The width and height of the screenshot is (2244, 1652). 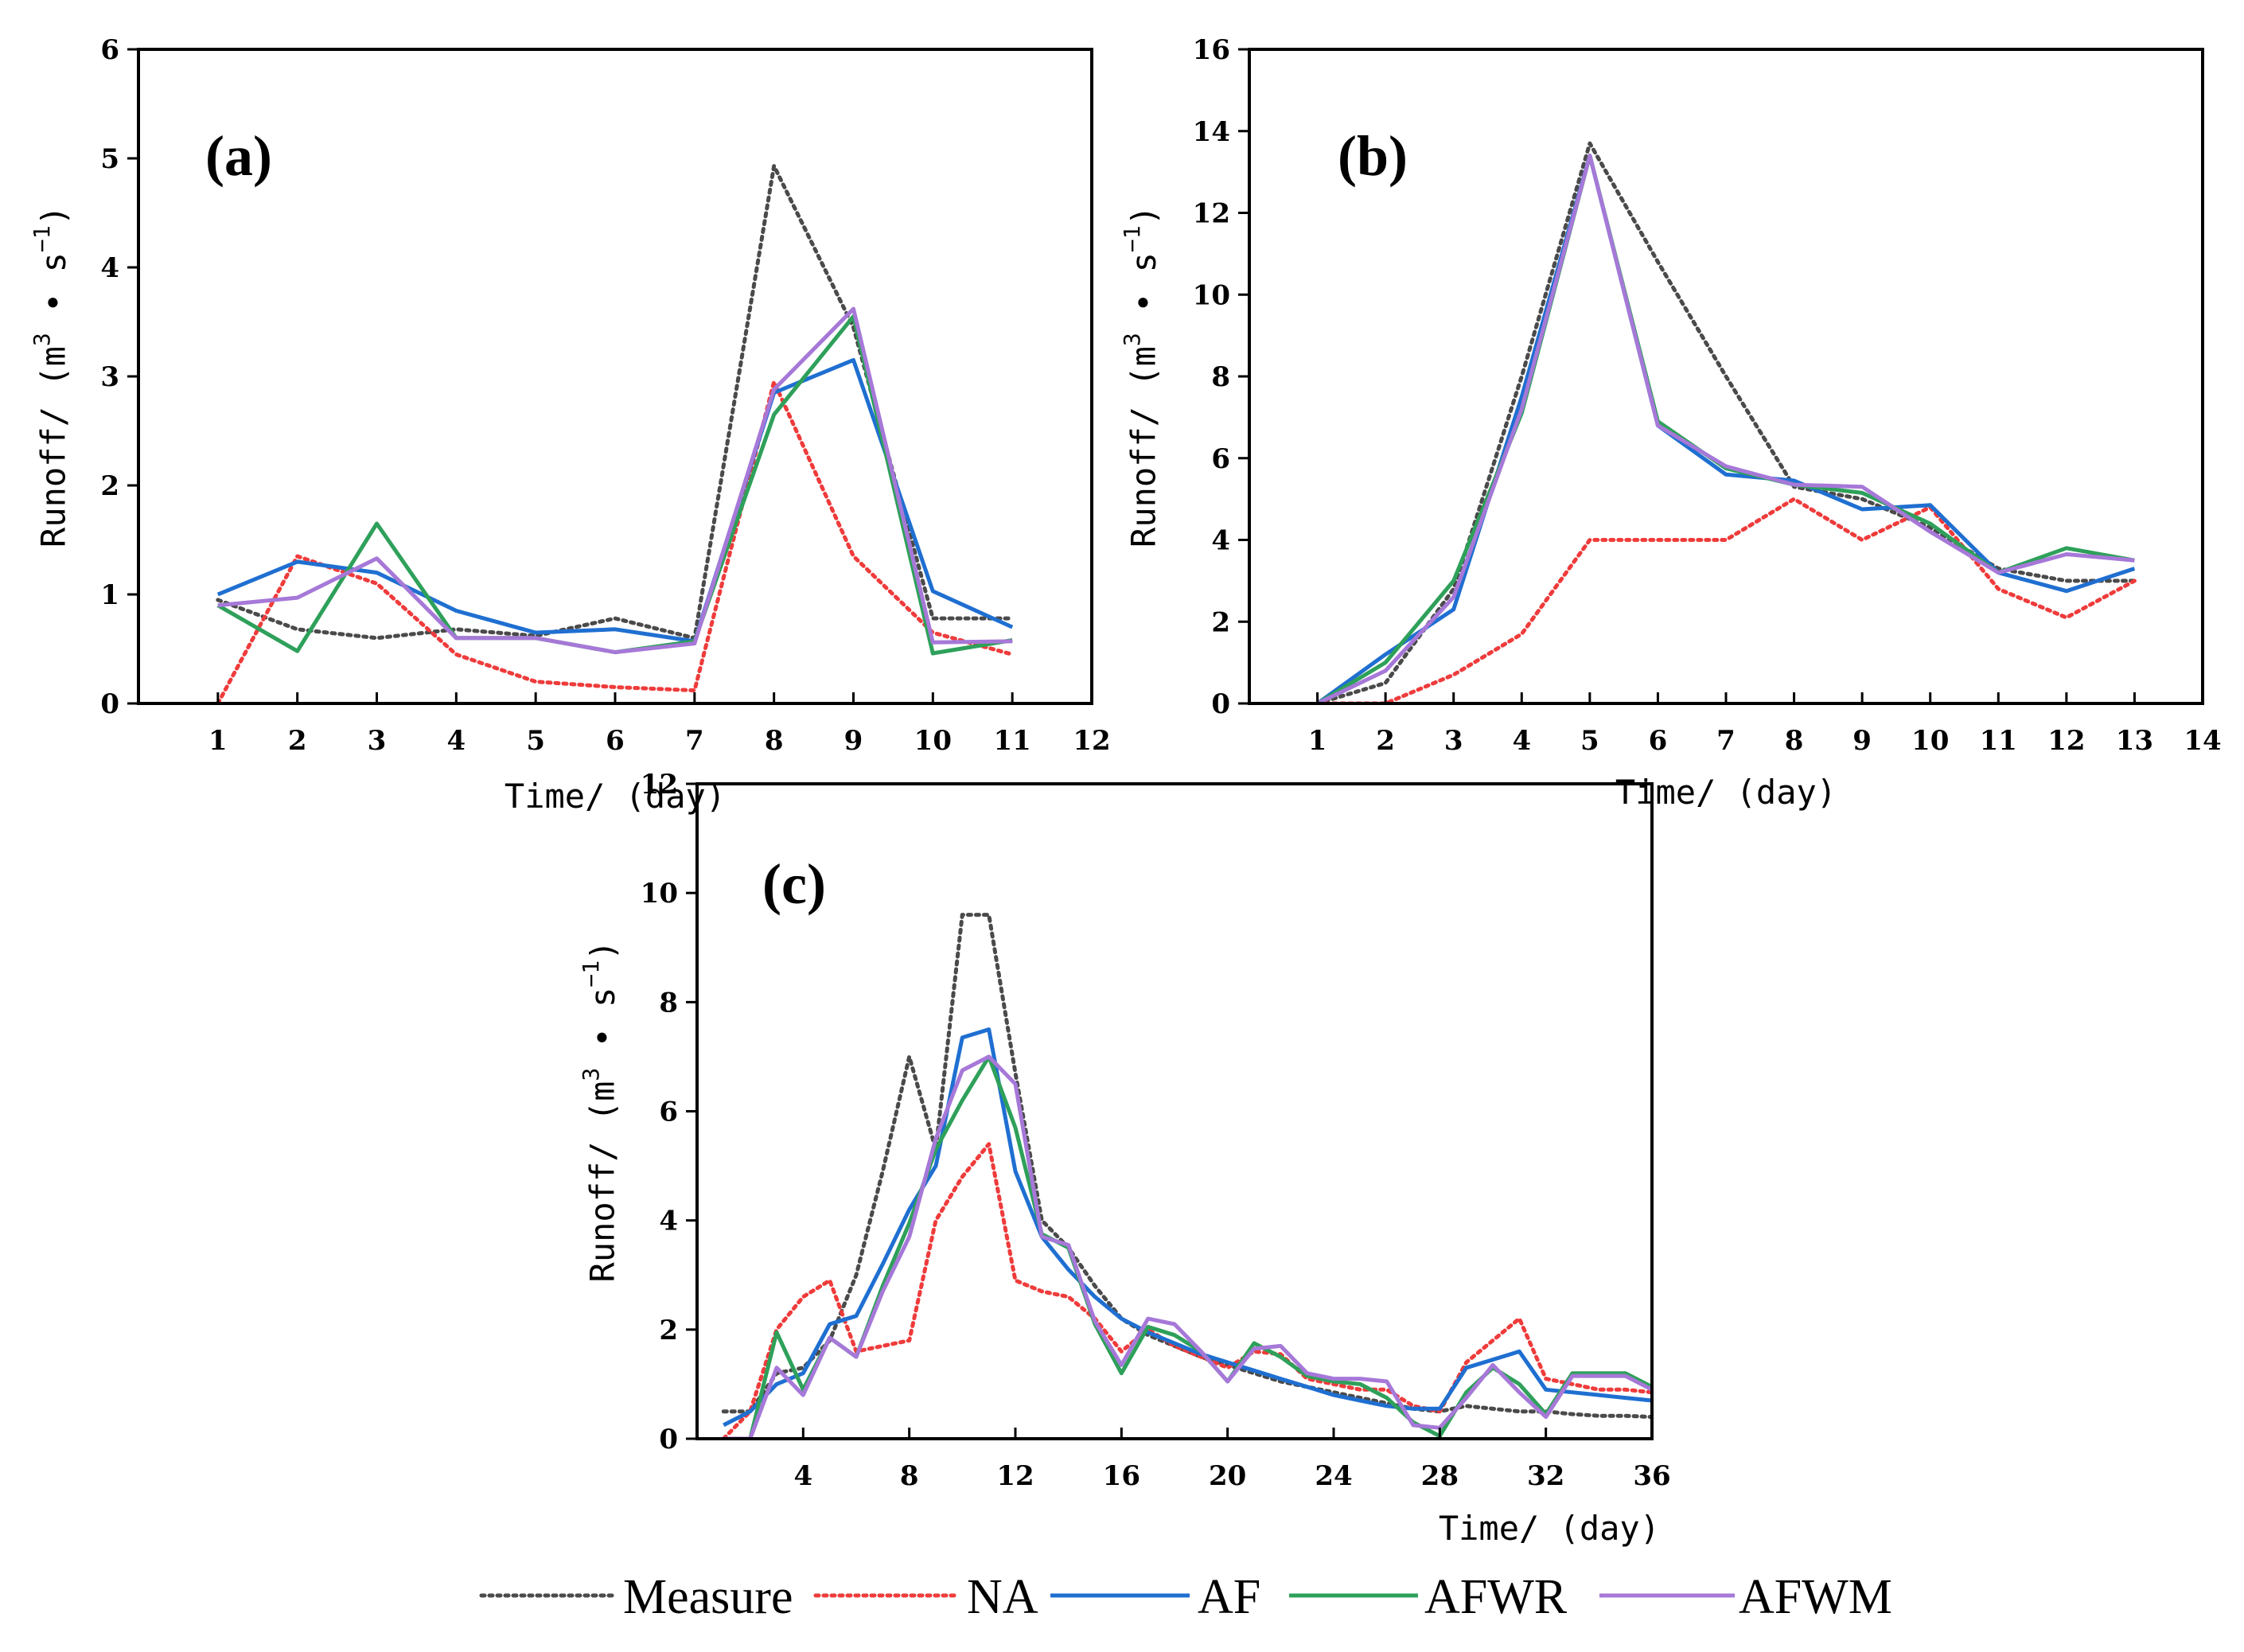 What do you see at coordinates (1652, 1476) in the screenshot?
I see `x-tick-label: 36` at bounding box center [1652, 1476].